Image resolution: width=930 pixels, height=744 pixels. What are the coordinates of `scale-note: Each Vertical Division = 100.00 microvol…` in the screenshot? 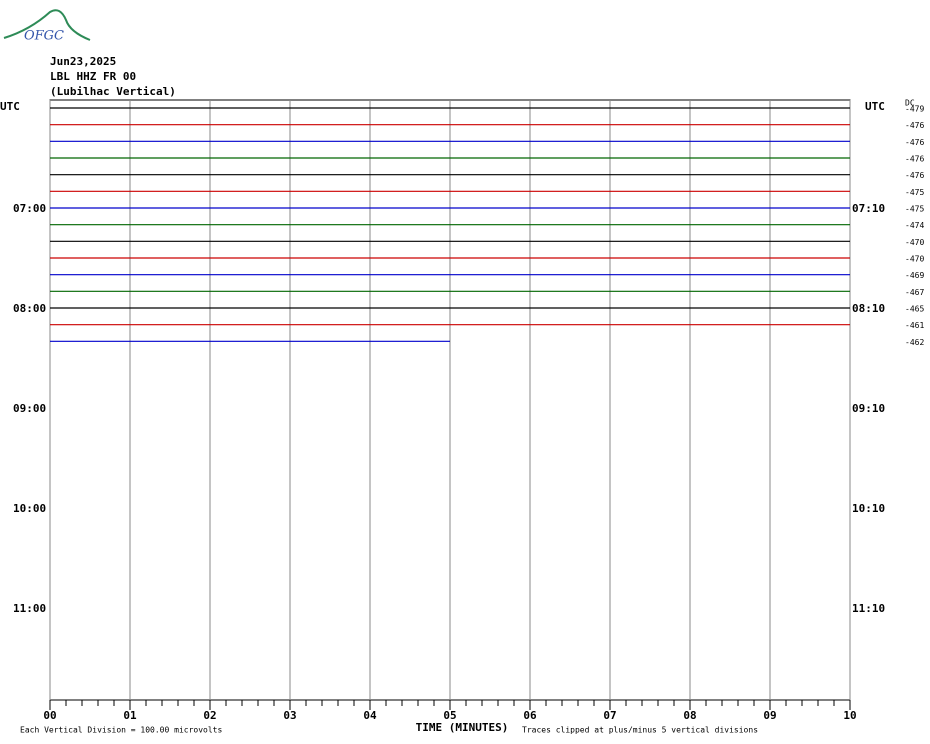 It's located at (121, 730).